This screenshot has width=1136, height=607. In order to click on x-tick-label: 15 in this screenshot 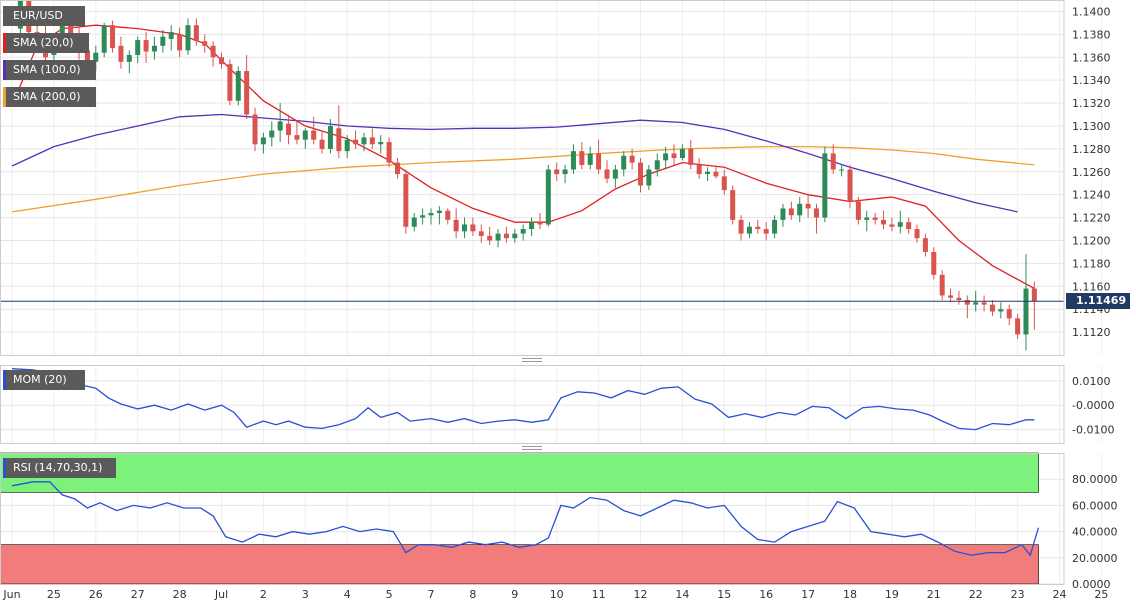, I will do `click(724, 594)`.